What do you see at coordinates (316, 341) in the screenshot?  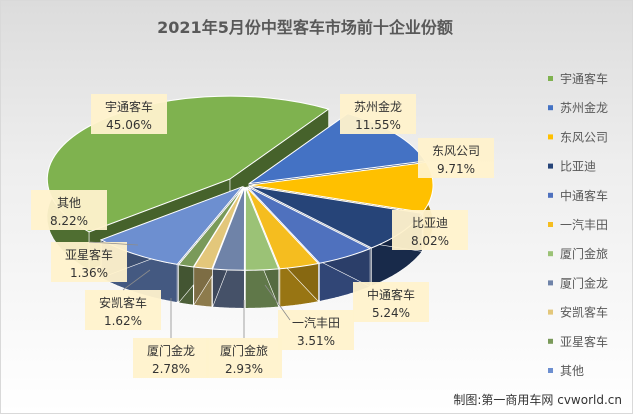 I see `data-label-value-6: 3.51%` at bounding box center [316, 341].